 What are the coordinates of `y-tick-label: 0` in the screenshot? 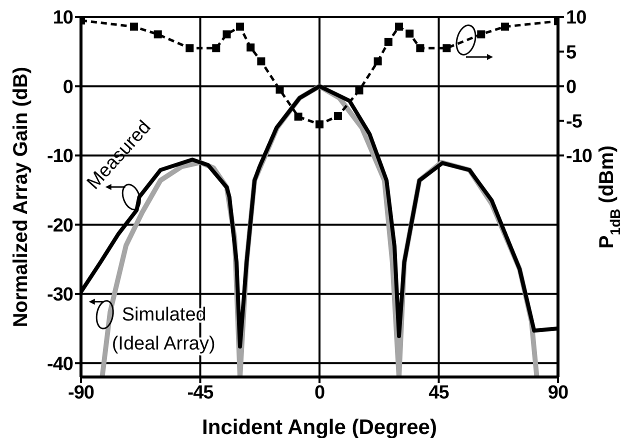 It's located at (67, 87).